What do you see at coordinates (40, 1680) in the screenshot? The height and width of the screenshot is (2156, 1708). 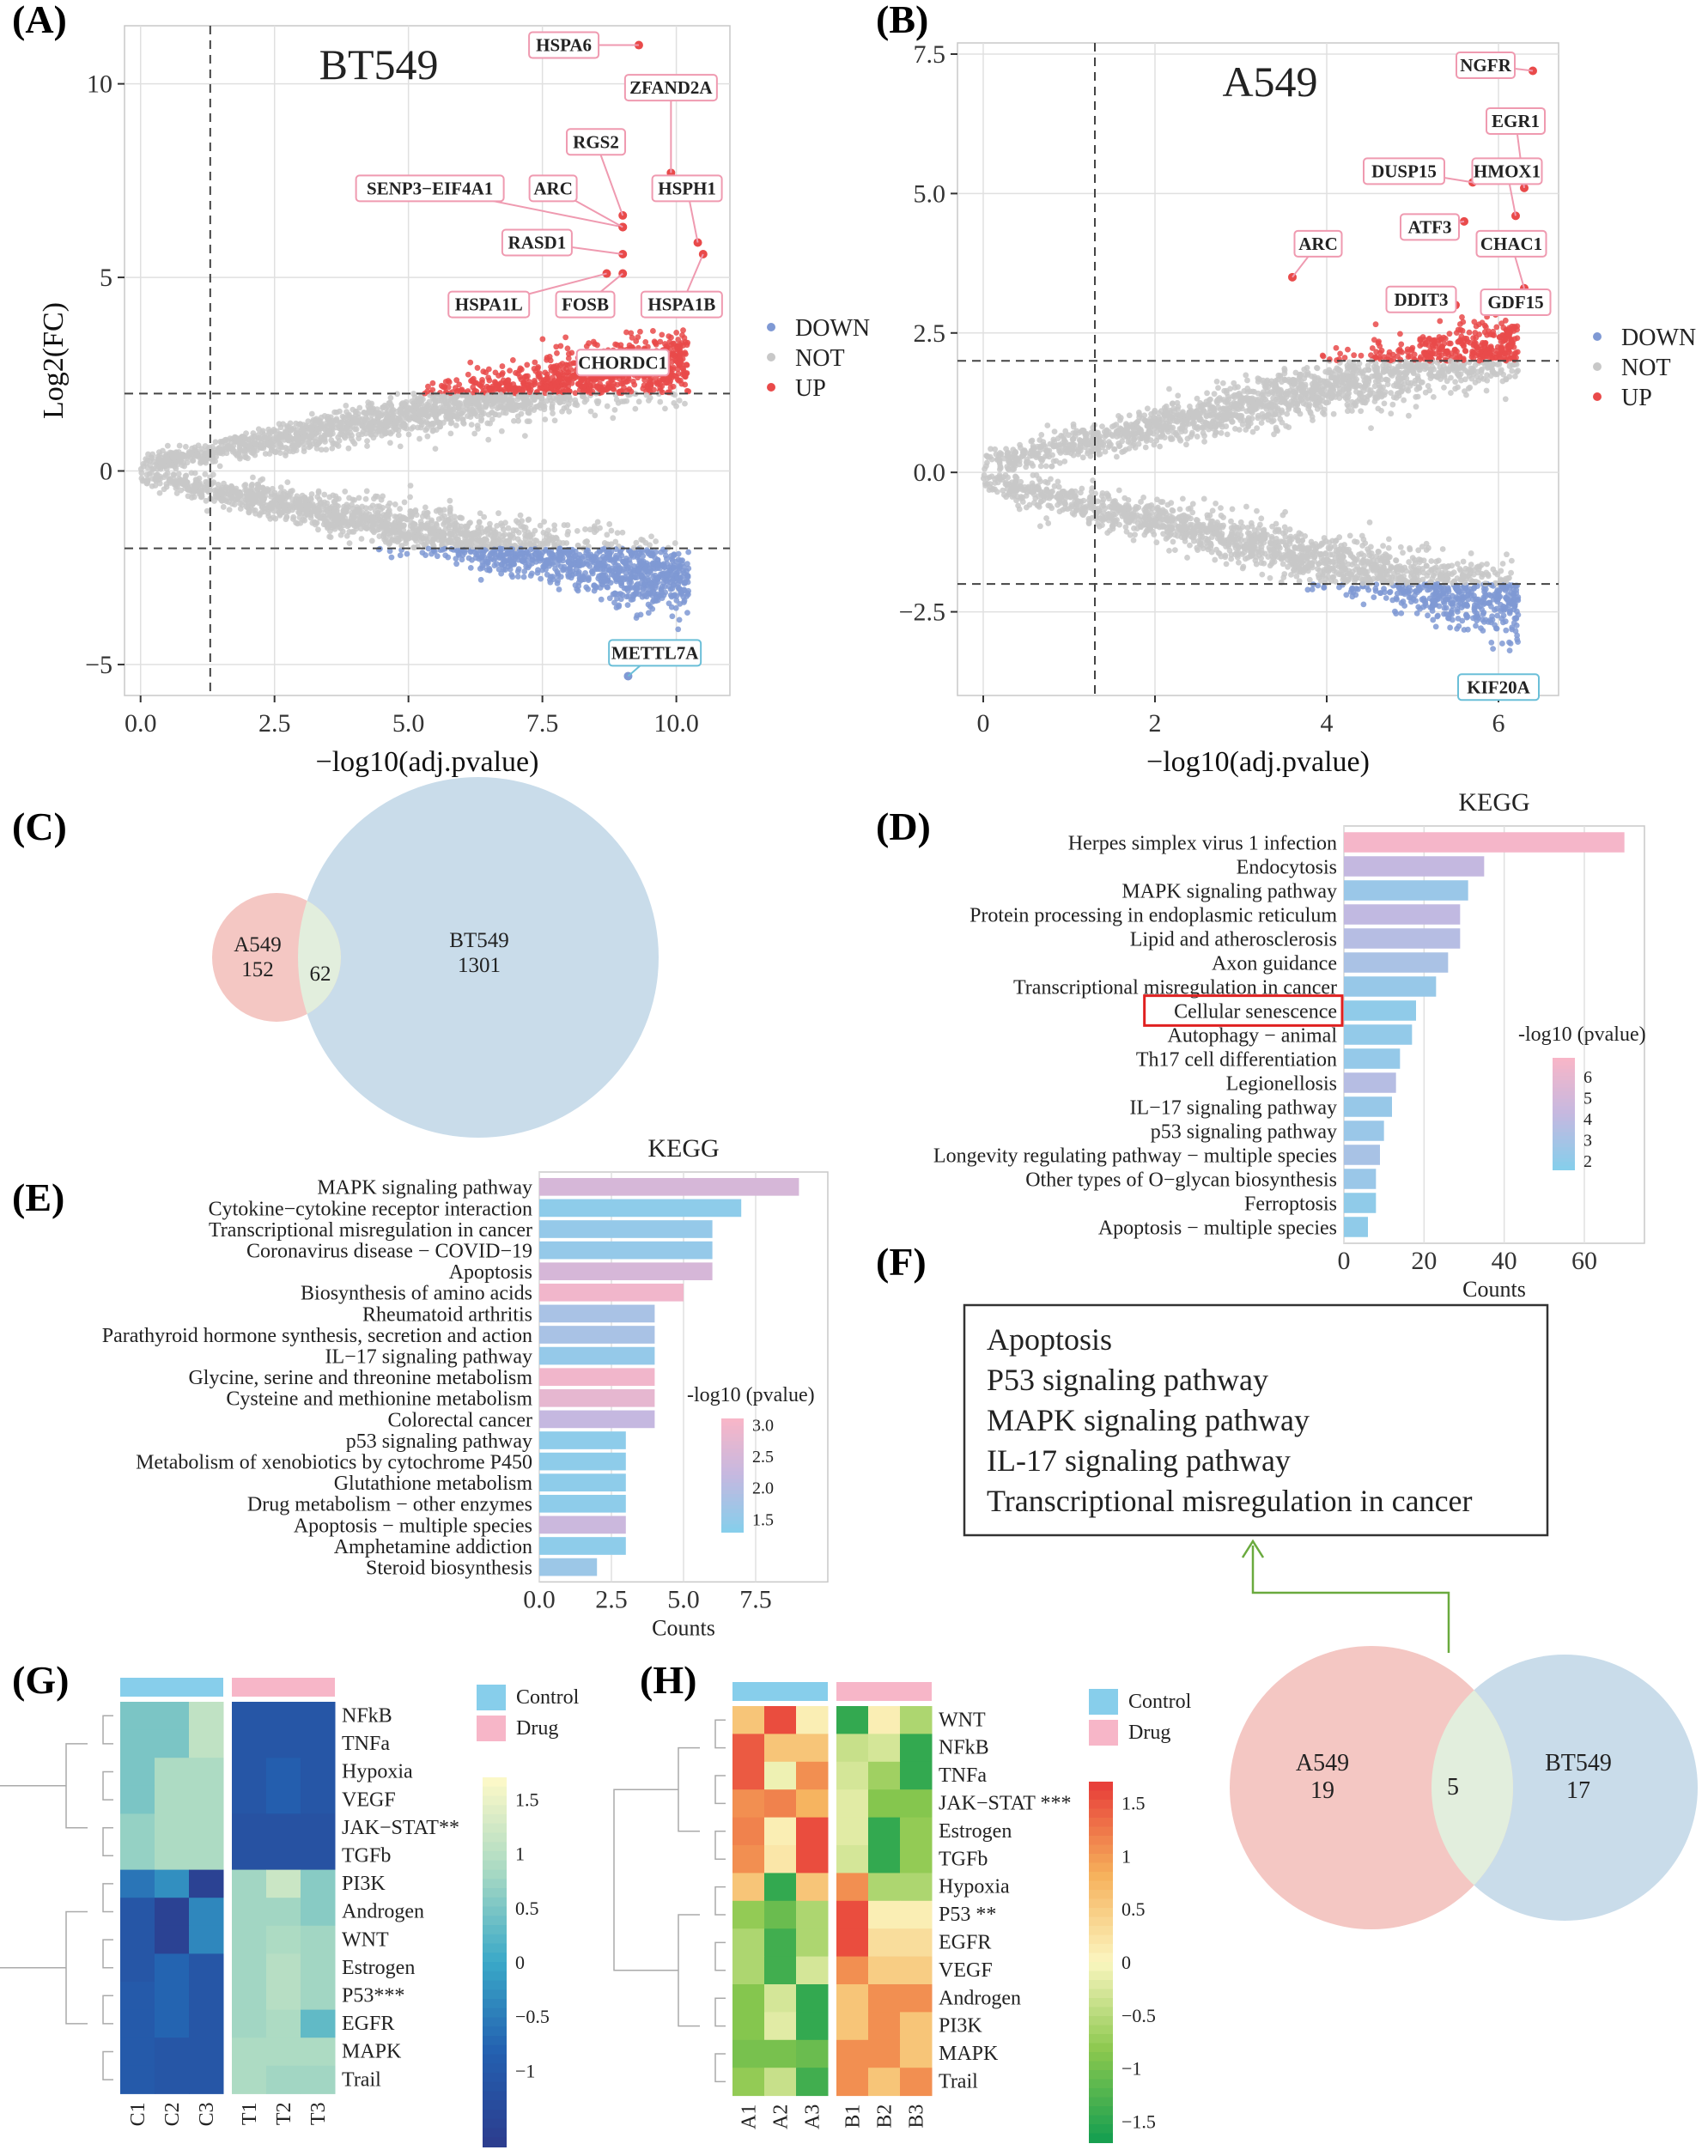 I see `panel-label-g: (G)` at bounding box center [40, 1680].